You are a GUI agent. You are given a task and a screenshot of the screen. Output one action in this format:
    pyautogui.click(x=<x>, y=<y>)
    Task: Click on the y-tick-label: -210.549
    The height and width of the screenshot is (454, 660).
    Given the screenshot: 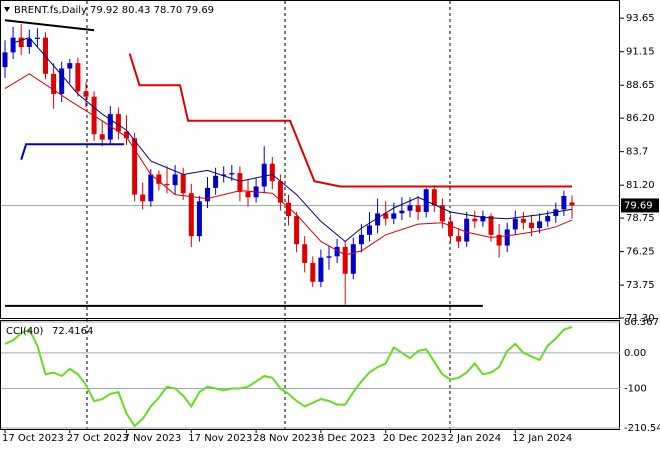 What is the action you would take?
    pyautogui.click(x=642, y=428)
    